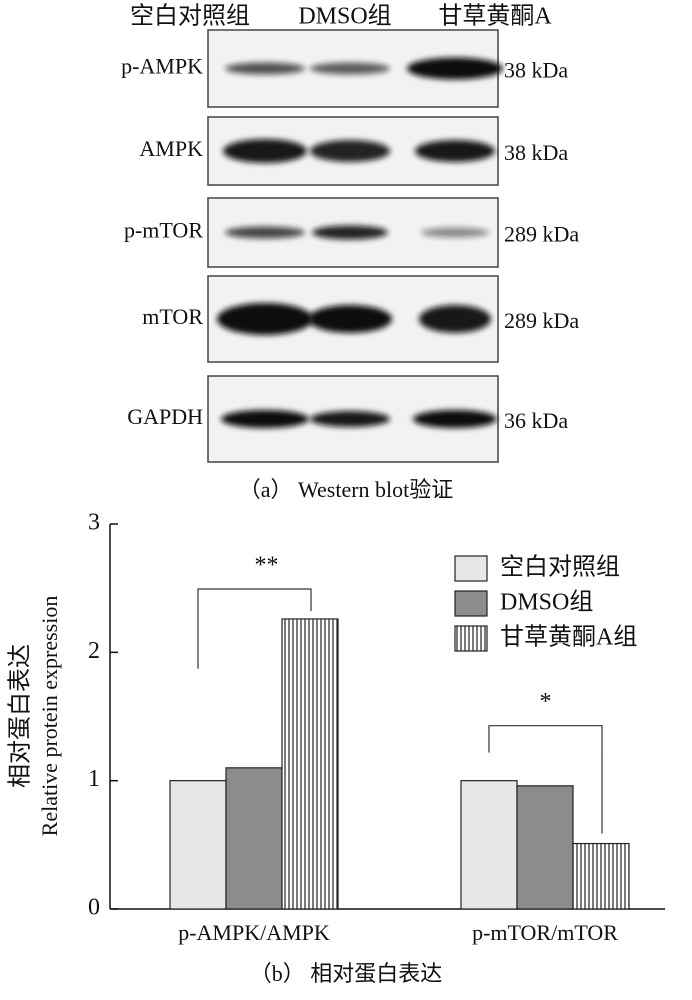 This screenshot has height=1000, width=692. What do you see at coordinates (94, 779) in the screenshot?
I see `y-tick-label: 1` at bounding box center [94, 779].